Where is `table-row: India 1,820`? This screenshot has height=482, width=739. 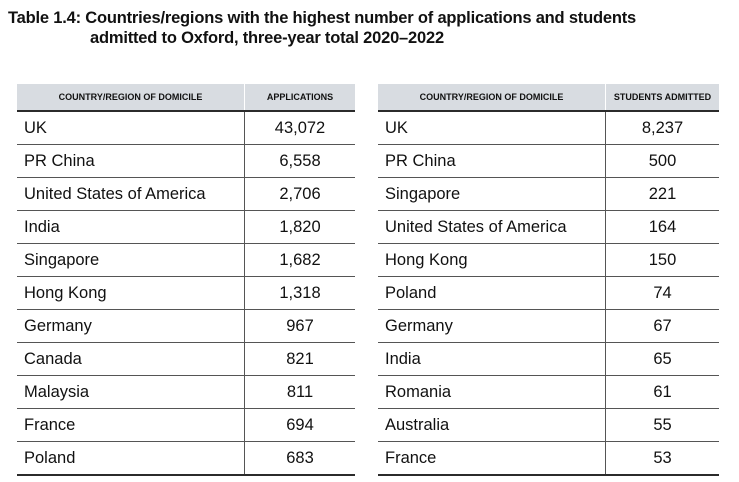 table-row: India 1,820 is located at coordinates (186, 227).